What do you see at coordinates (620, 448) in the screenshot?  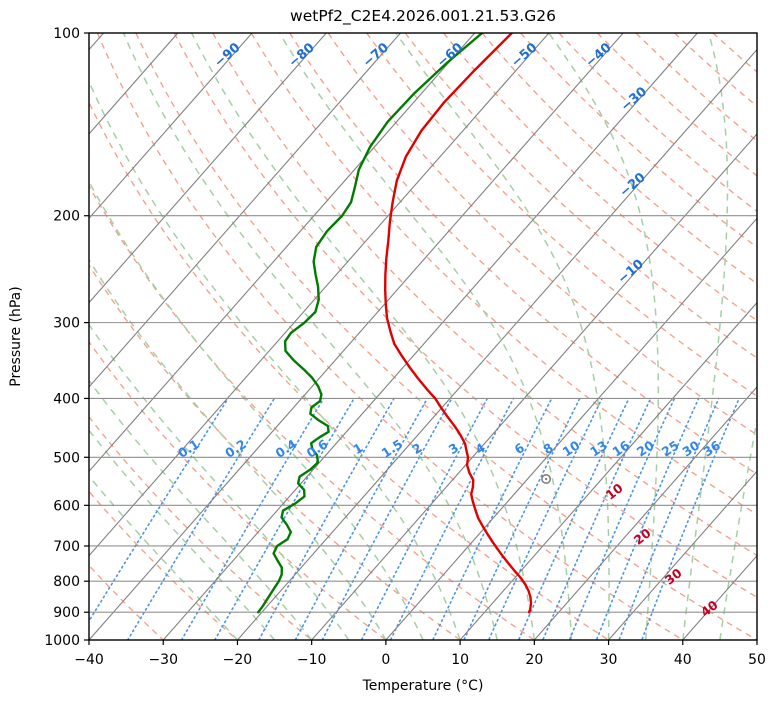 I see `mixing-ratio-label: 16` at bounding box center [620, 448].